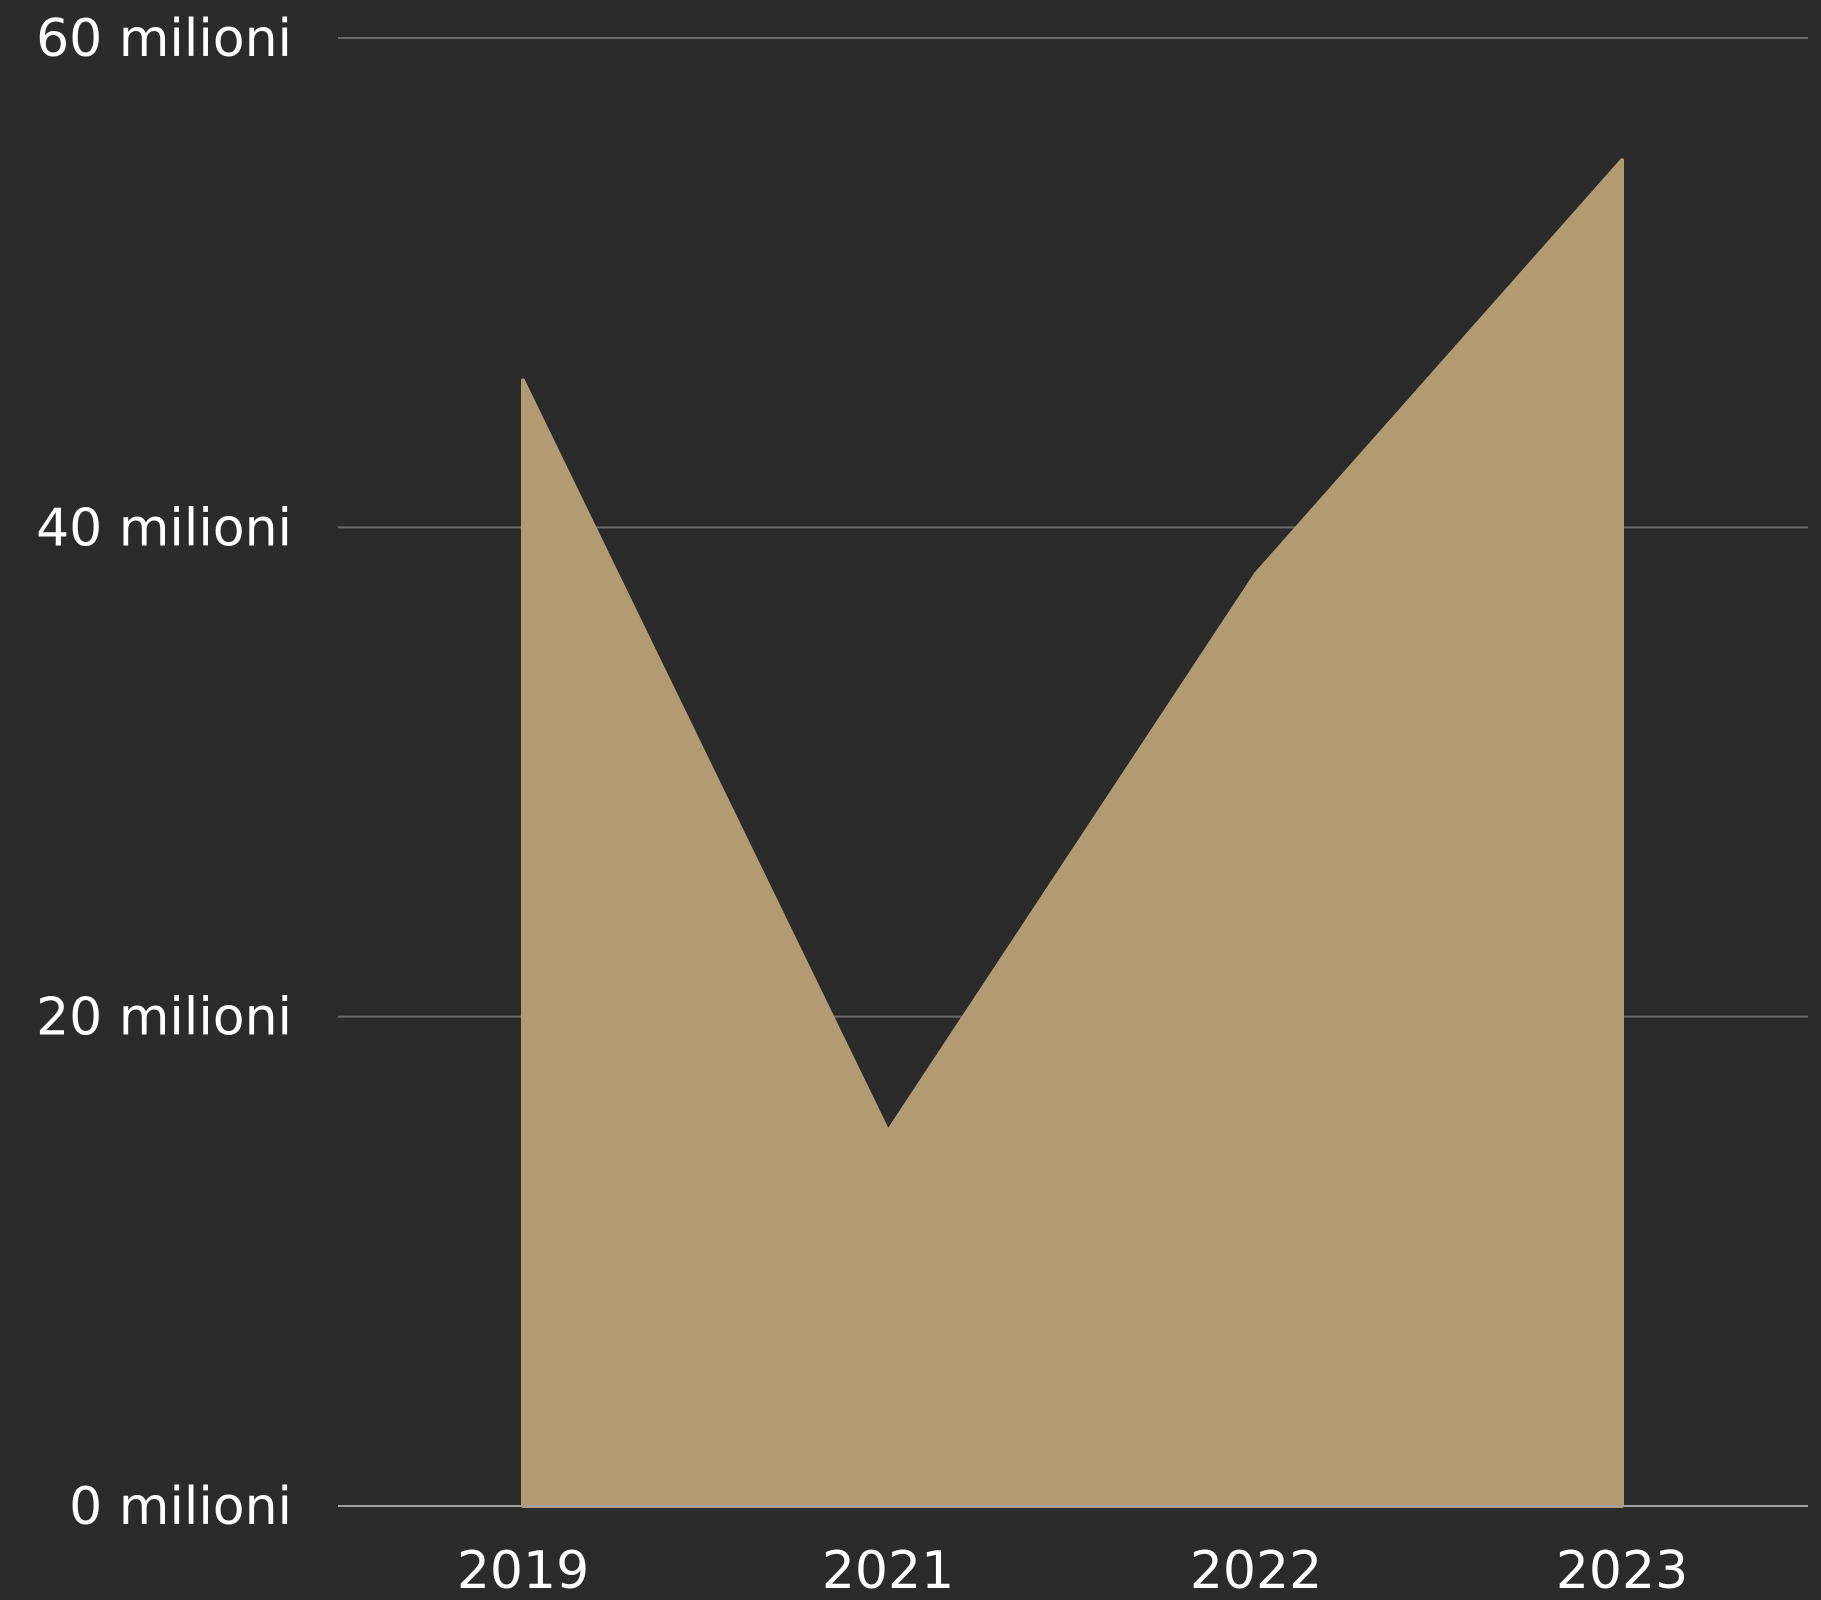  I want to click on x-axis-tick-labels: 2019 2021 2022 2023, so click(1072, 1570).